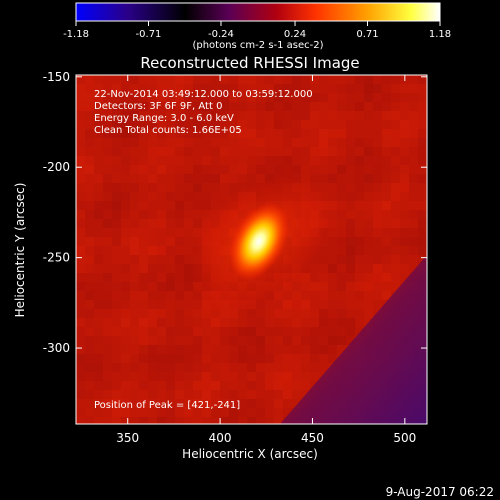 The width and height of the screenshot is (500, 500). Describe the element at coordinates (56, 348) in the screenshot. I see `y-tick-label: -300` at that location.